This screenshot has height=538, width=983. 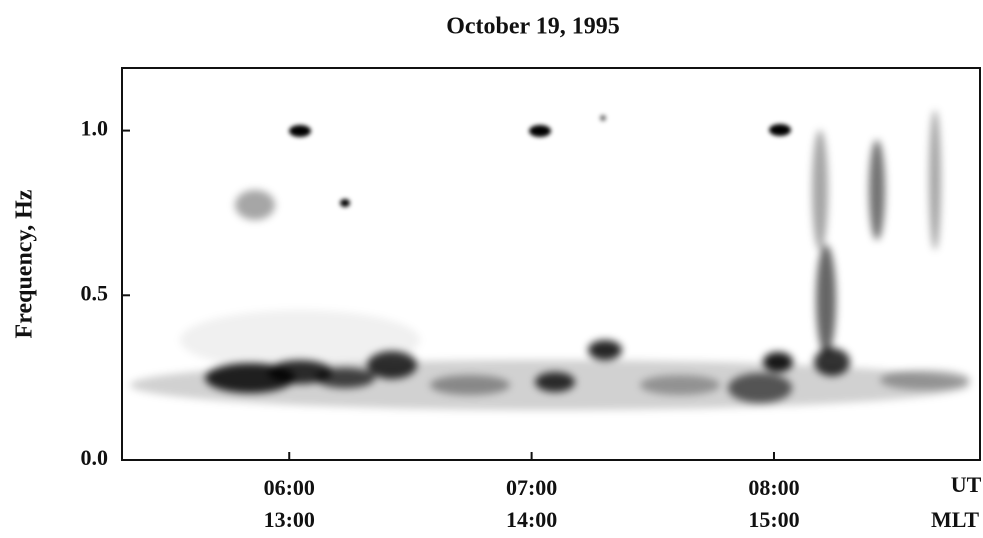 I want to click on x-tick-label: 07:00, so click(x=531, y=487).